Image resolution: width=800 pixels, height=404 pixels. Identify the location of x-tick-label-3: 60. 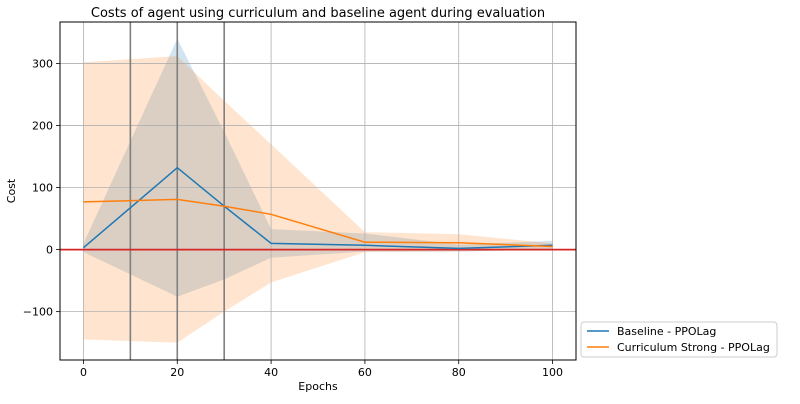
(365, 372).